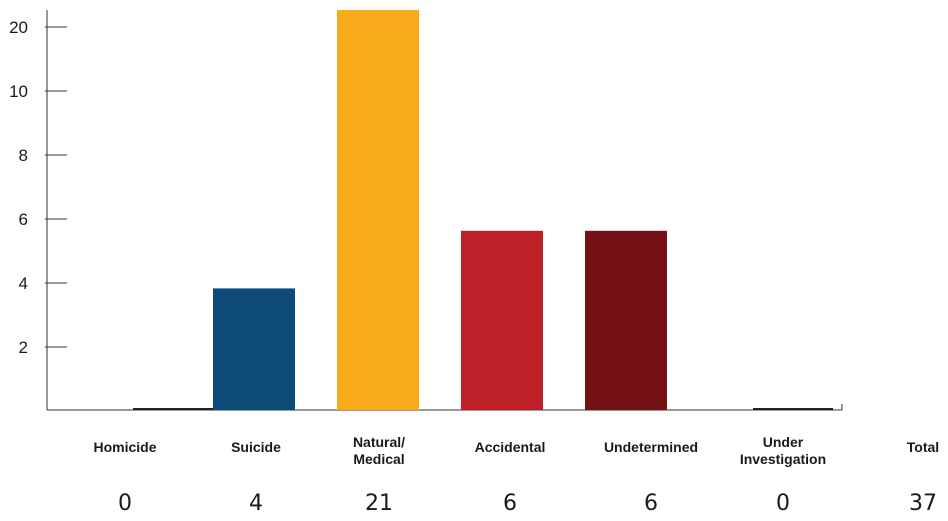  I want to click on value-label: 4, so click(256, 503).